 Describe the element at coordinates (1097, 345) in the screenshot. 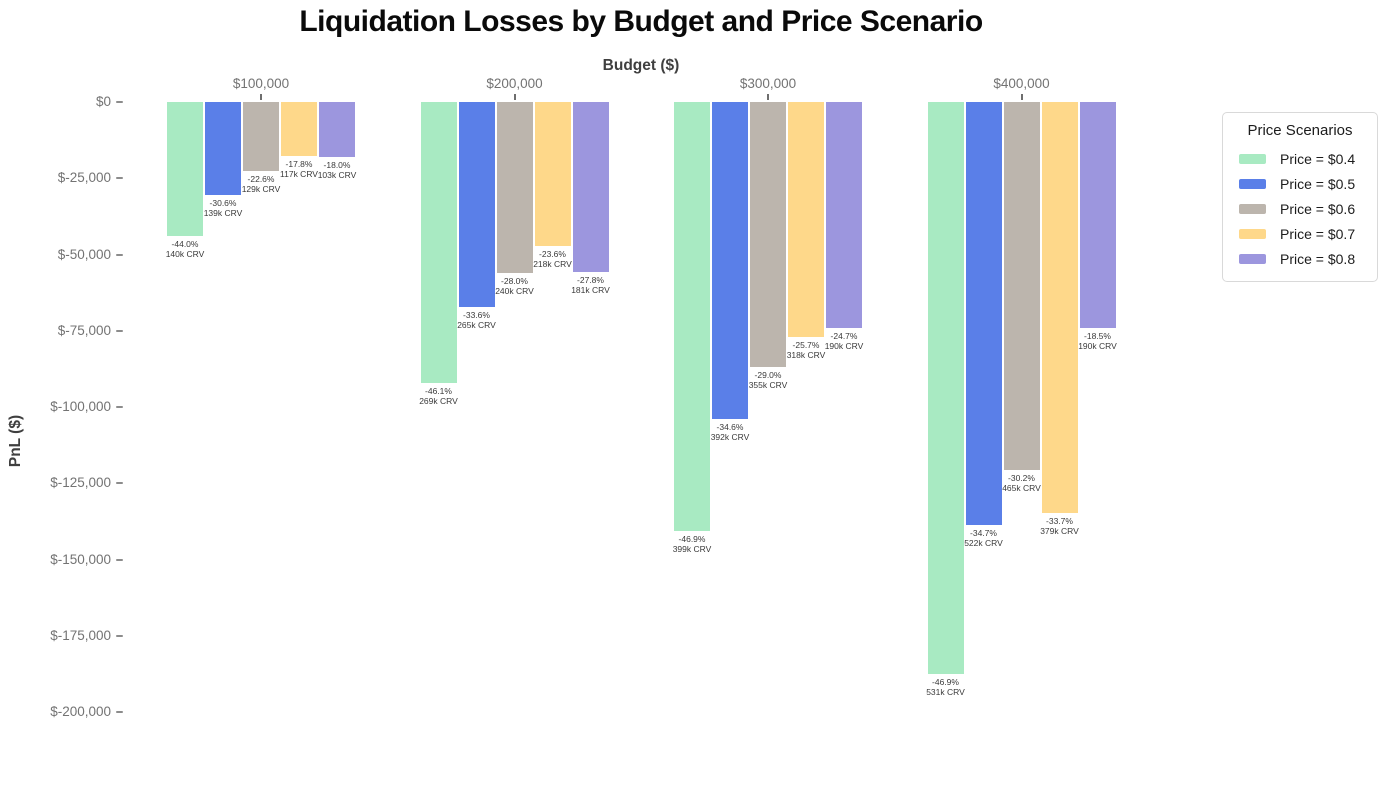

I see `bar-crv-label: 190k CRV` at that location.